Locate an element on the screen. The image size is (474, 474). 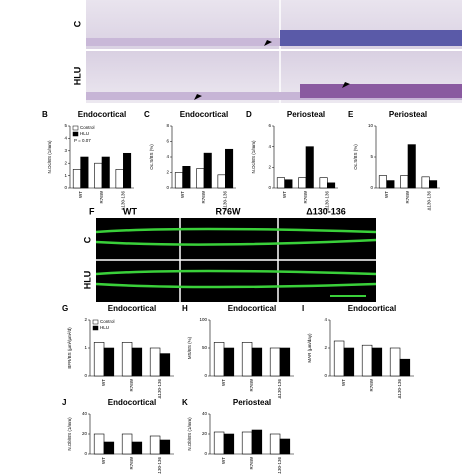
y-axis-label: BFR/BS (μm³/μm²/d) is located at coordinates (69, 348).